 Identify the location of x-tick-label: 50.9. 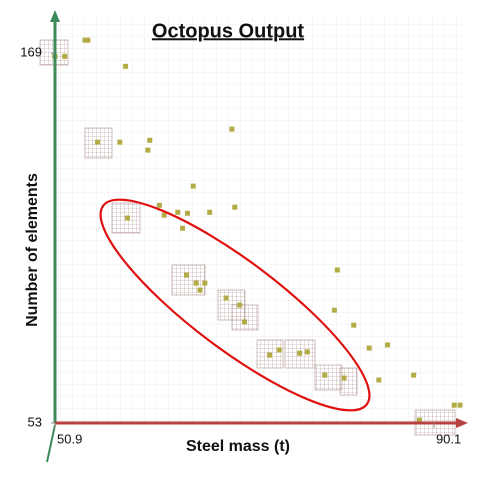
(69, 438).